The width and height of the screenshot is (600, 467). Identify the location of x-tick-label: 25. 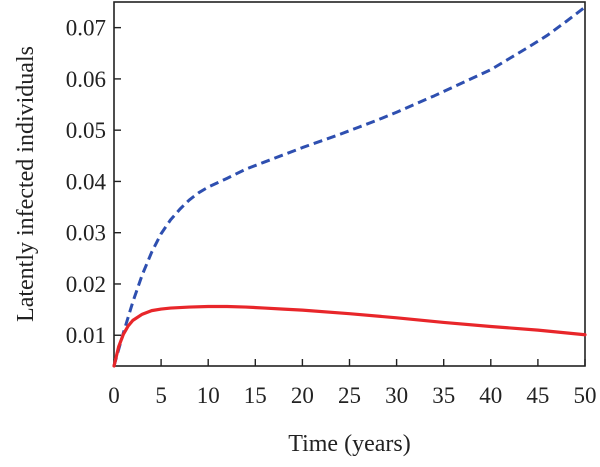
(349, 395).